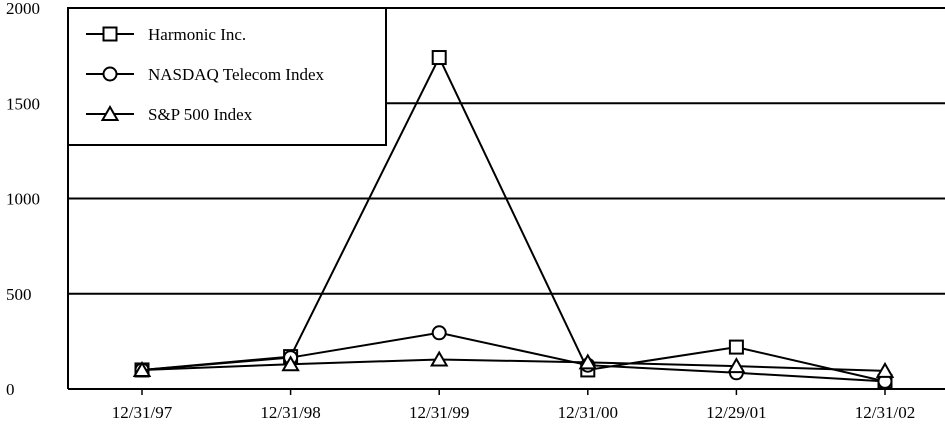 This screenshot has width=945, height=434. Describe the element at coordinates (19, 294) in the screenshot. I see `y-tick-label: 500` at that location.